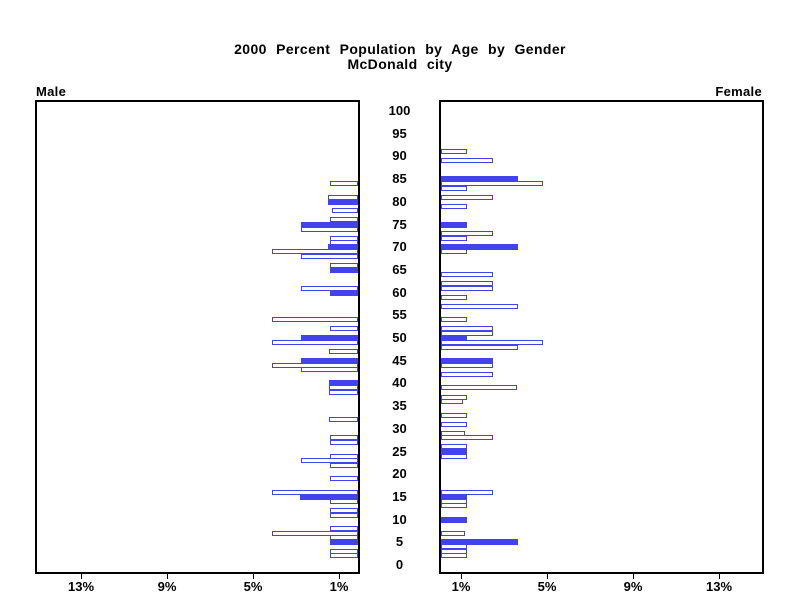 The width and height of the screenshot is (800, 600). I want to click on age-tick-label-55: 55, so click(399, 314).